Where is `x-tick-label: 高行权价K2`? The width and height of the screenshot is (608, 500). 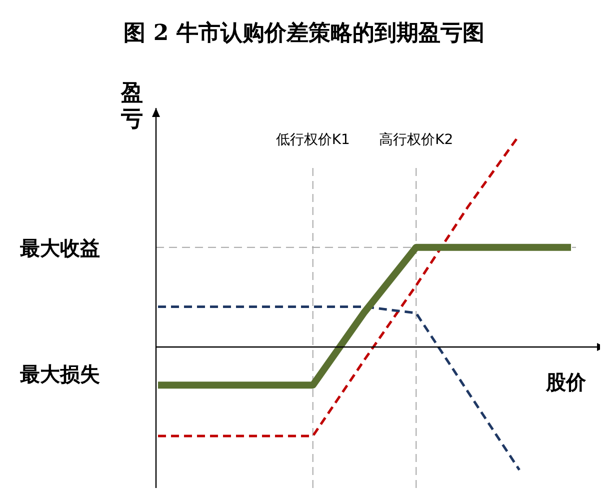 x-tick-label: 高行权价K2 is located at coordinates (416, 140).